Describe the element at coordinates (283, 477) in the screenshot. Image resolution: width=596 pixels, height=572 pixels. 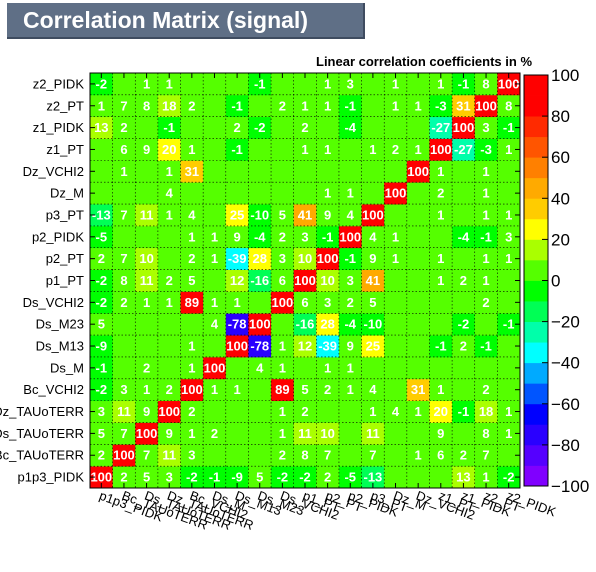
I see `cell-value-label: -2` at that location.